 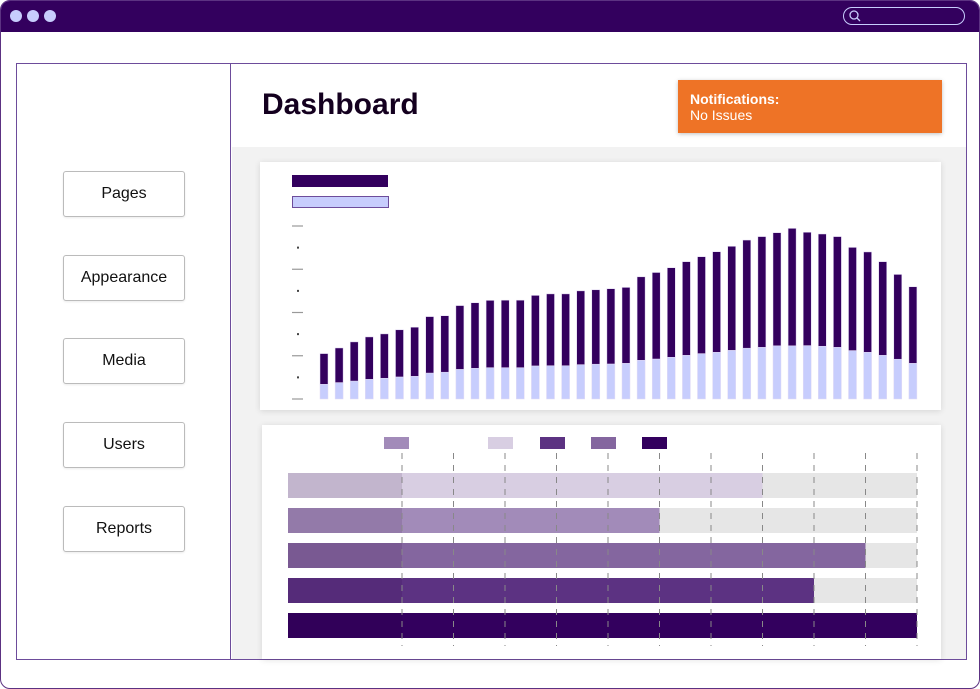 What do you see at coordinates (124, 194) in the screenshot?
I see `sidebar-item-pages: Pages` at bounding box center [124, 194].